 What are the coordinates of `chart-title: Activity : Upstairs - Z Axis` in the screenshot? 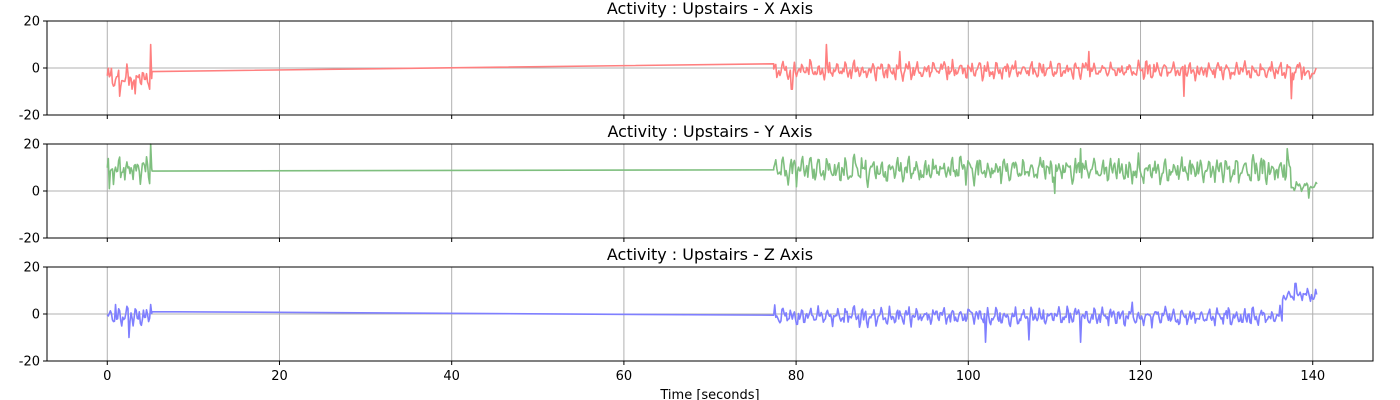 It's located at (710, 254).